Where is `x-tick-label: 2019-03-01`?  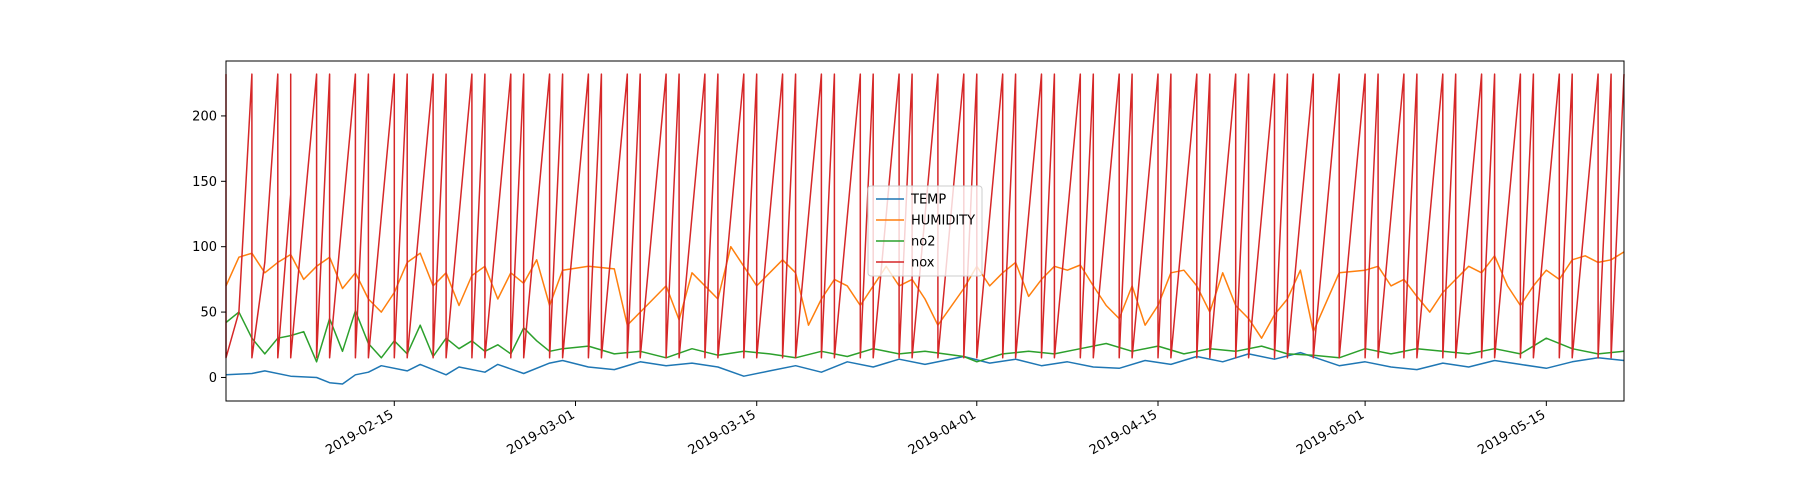
x-tick-label: 2019-03-01 is located at coordinates (541, 432).